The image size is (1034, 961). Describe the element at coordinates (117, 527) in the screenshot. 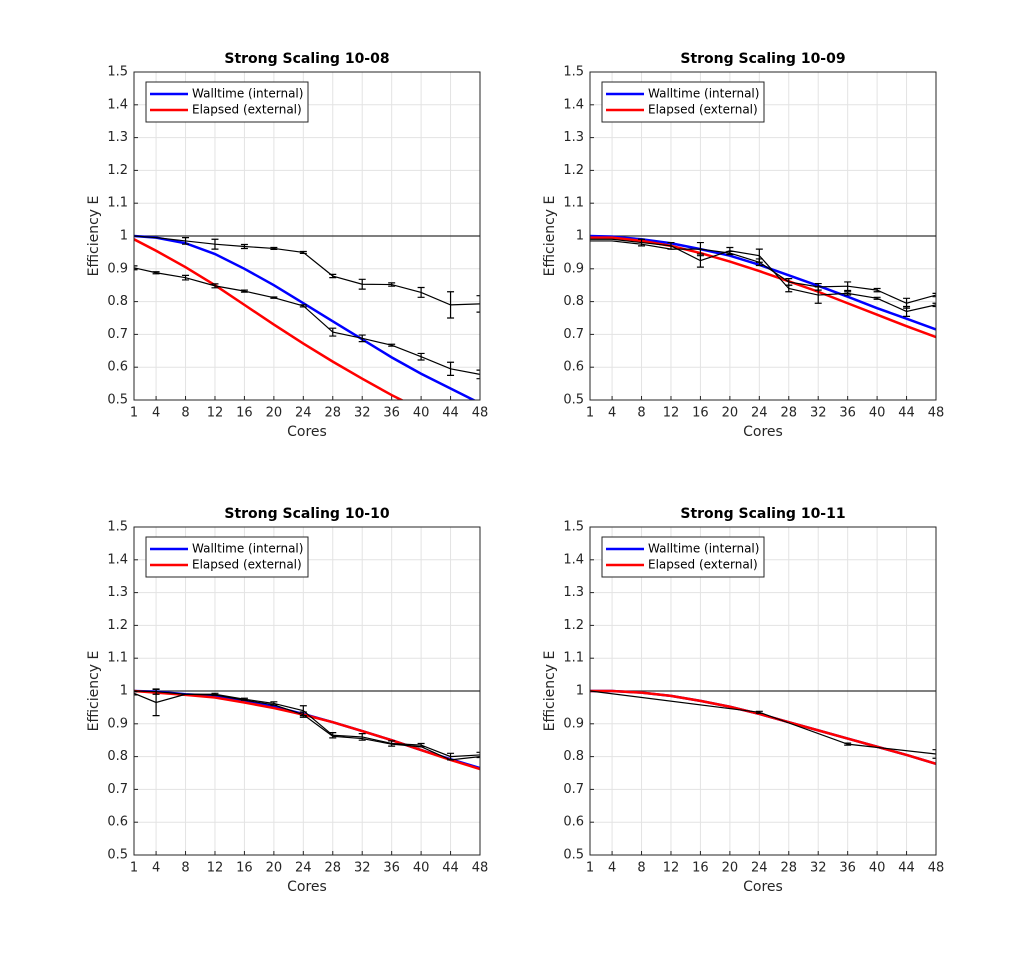

I see `y-tick-label: 1.5` at that location.